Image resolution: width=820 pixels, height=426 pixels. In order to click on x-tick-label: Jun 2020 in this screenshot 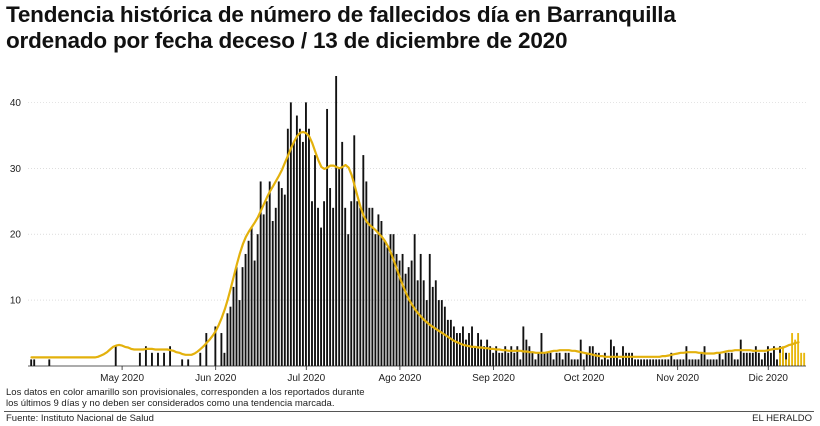, I will do `click(216, 378)`.